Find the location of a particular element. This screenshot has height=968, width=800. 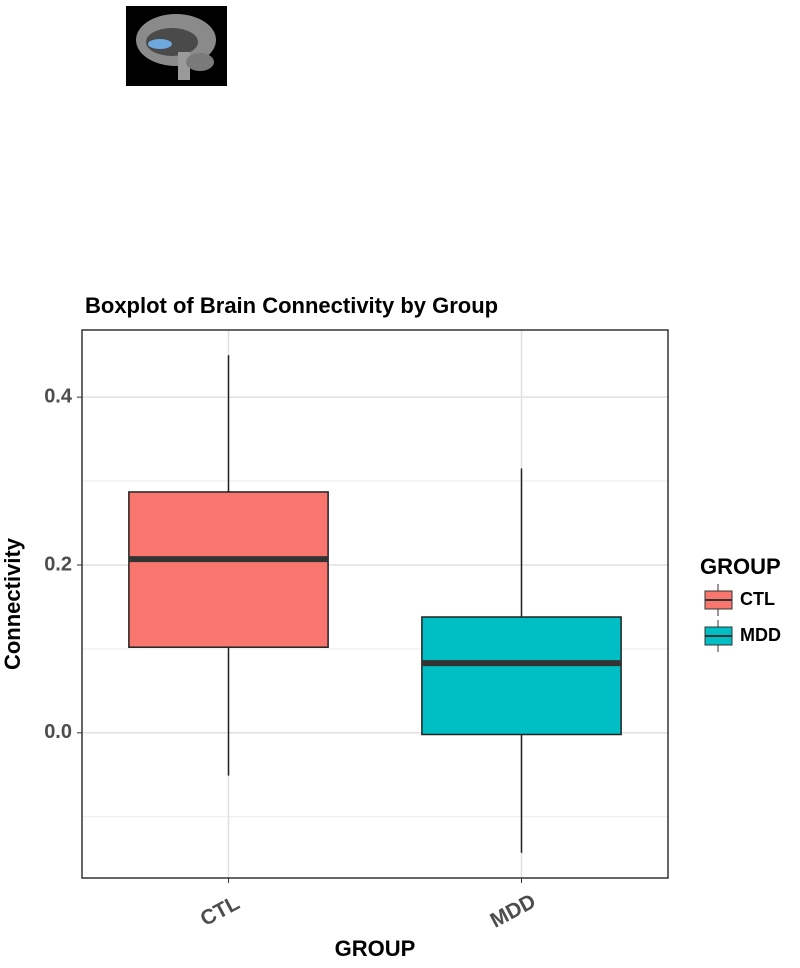

x-tick-label: CTL is located at coordinates (220, 911).